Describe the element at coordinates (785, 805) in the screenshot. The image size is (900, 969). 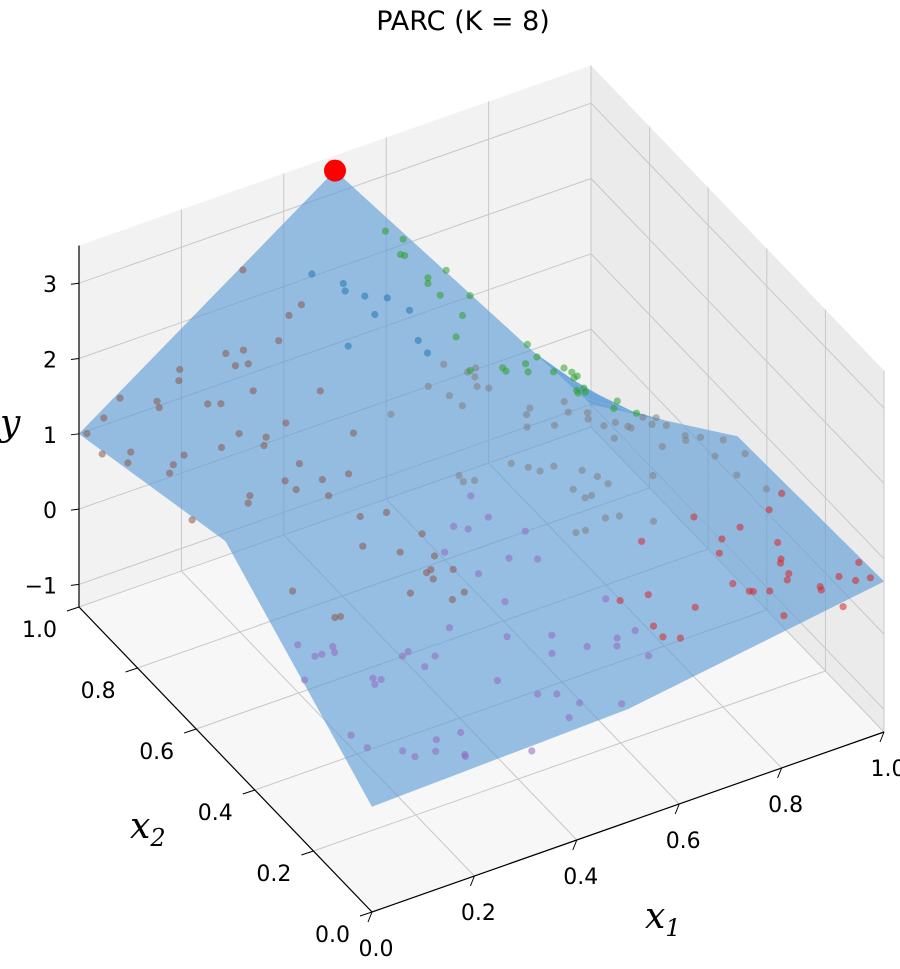
I see `x1-tick-label: 0.8` at that location.